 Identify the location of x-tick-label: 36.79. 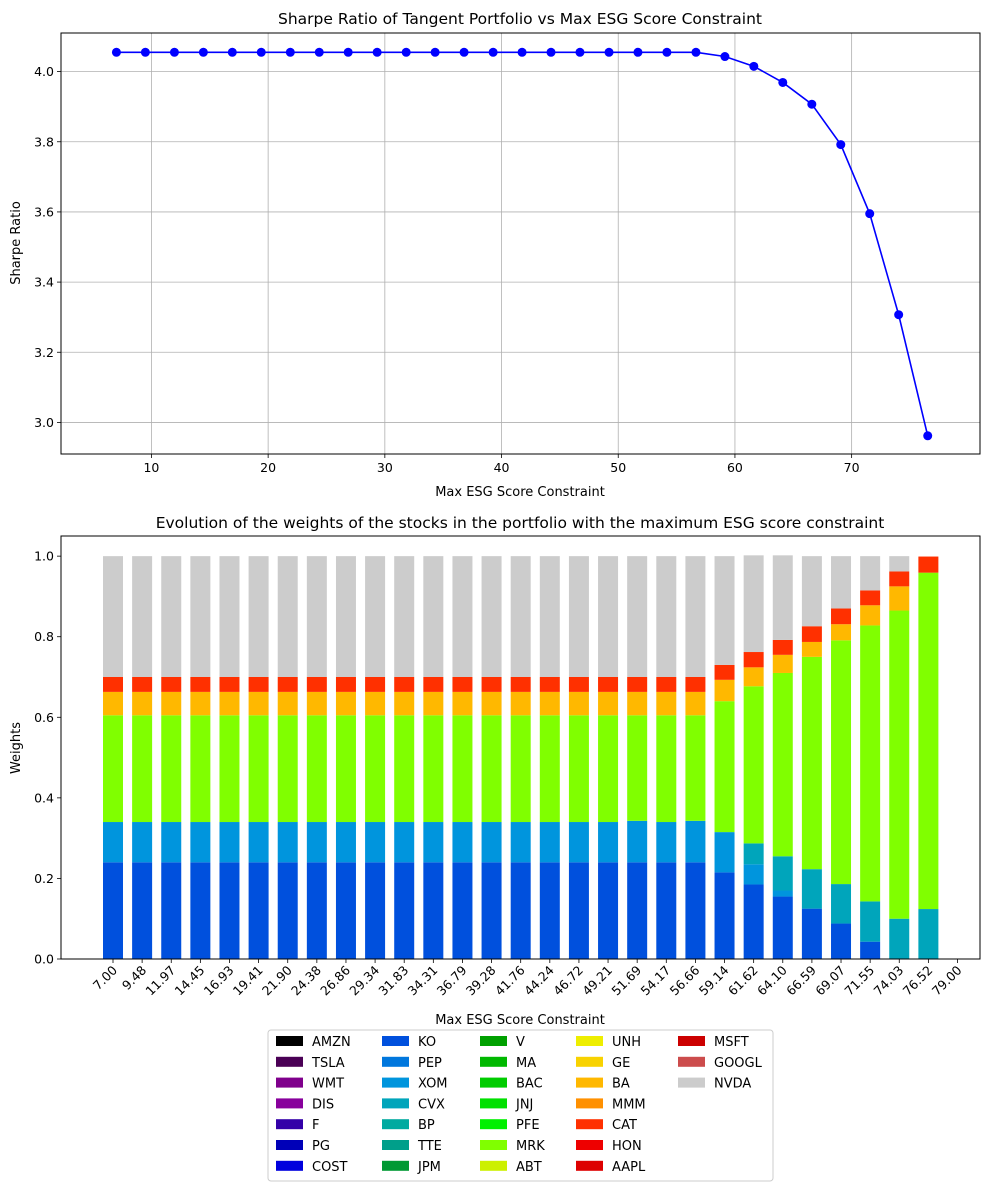
(452, 980).